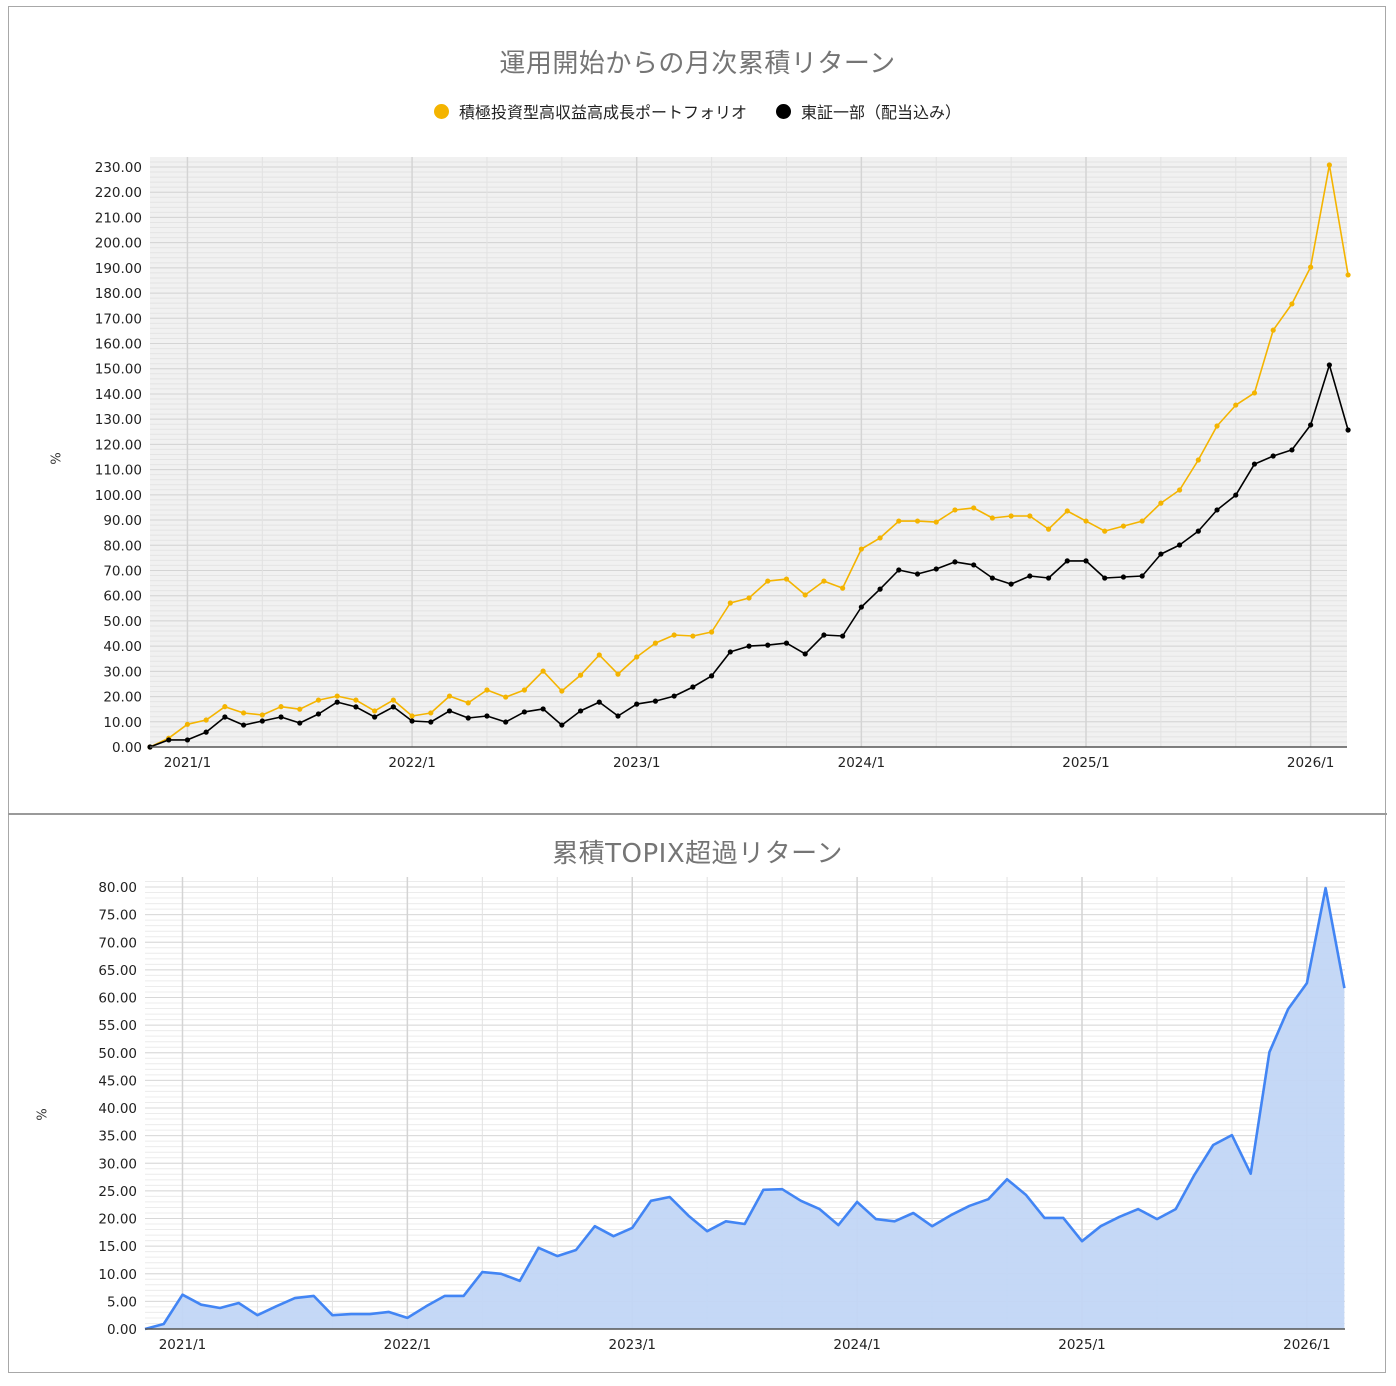 The width and height of the screenshot is (1396, 1386). Describe the element at coordinates (118, 244) in the screenshot. I see `y-tick-label: 200.00` at that location.